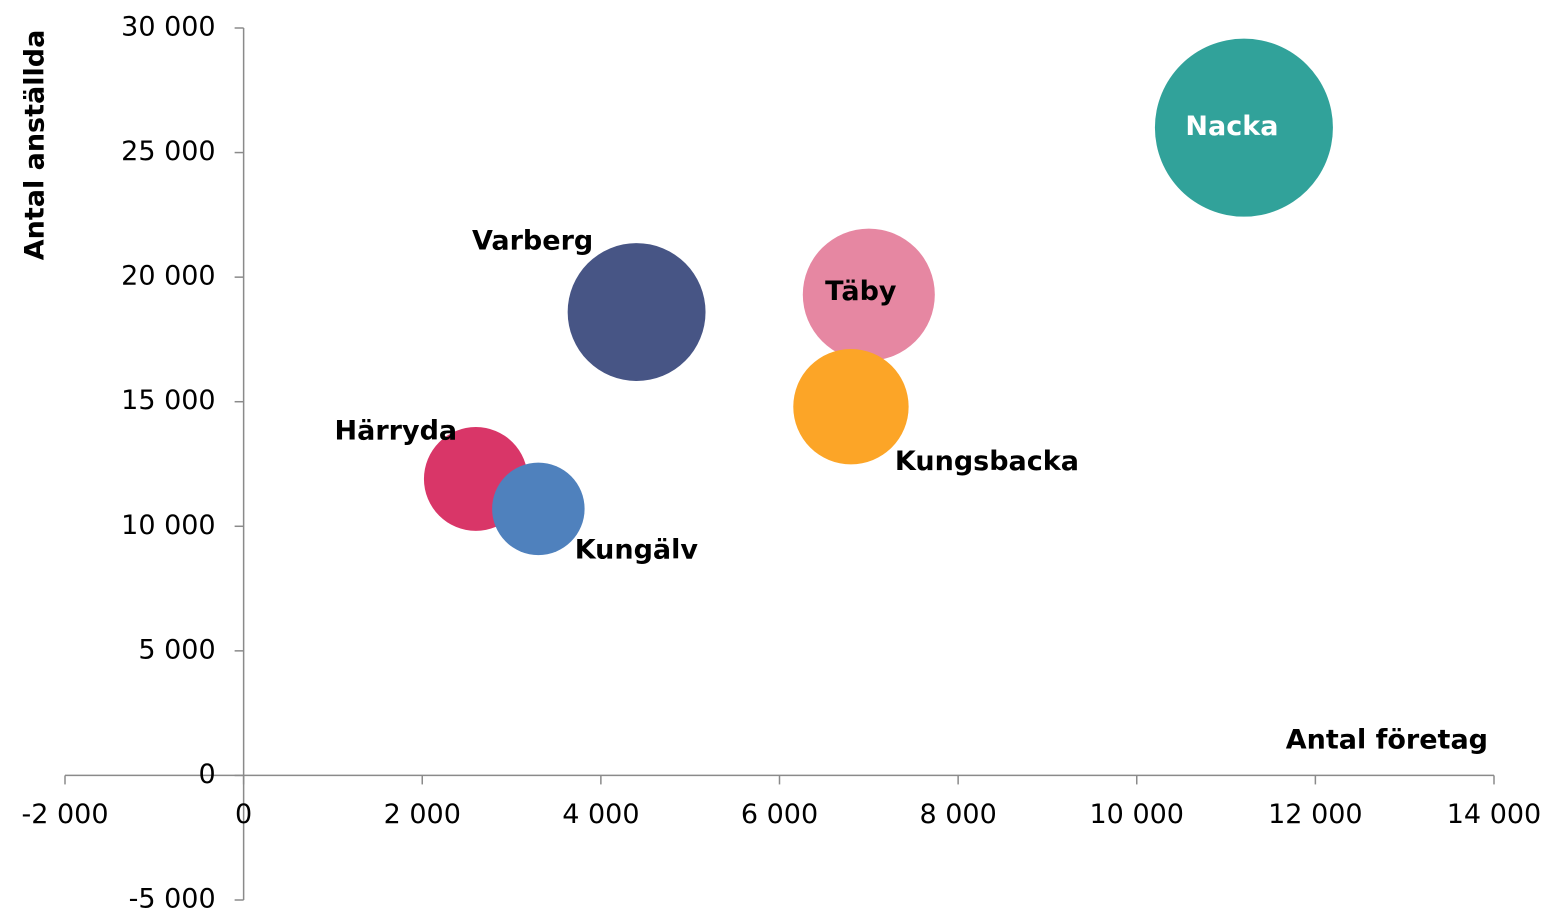 This screenshot has height=918, width=1552. What do you see at coordinates (168, 525) in the screenshot?
I see `y-tick-label: 10 000` at bounding box center [168, 525].